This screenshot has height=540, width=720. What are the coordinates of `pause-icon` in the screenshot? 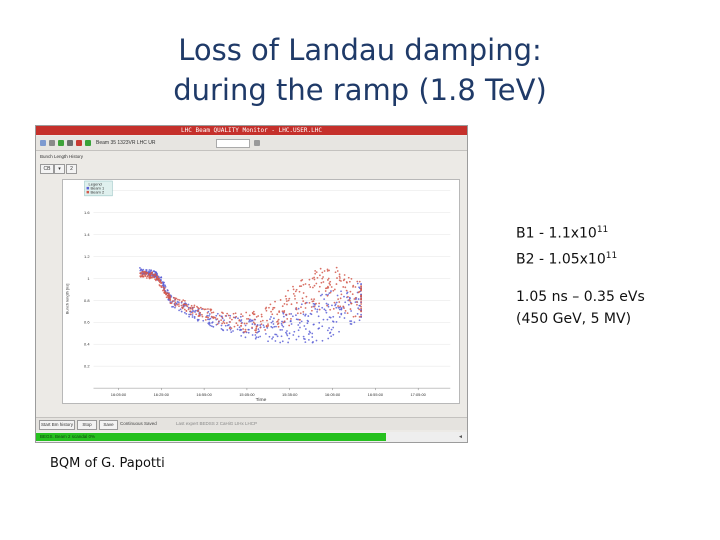 It's located at (70, 143).